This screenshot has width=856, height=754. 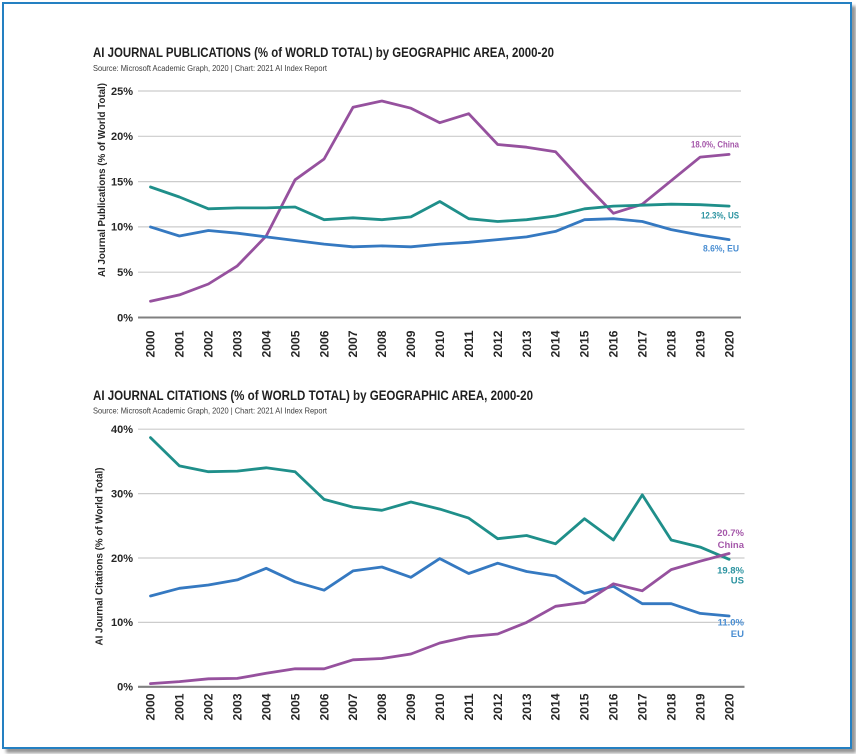 I want to click on svg-text:AI Journal Citations (% of Wor: AI Journal Citations (% of World Total), so click(x=100, y=557).